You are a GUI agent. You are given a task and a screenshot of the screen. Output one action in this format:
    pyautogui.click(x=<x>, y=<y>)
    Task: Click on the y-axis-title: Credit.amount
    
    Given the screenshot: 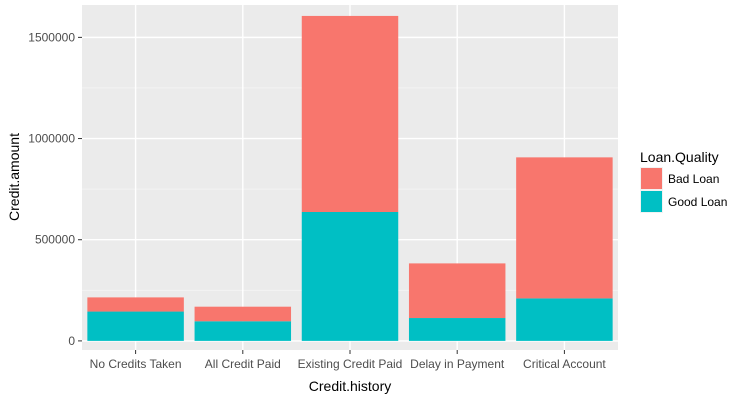 What is the action you would take?
    pyautogui.click(x=14, y=177)
    